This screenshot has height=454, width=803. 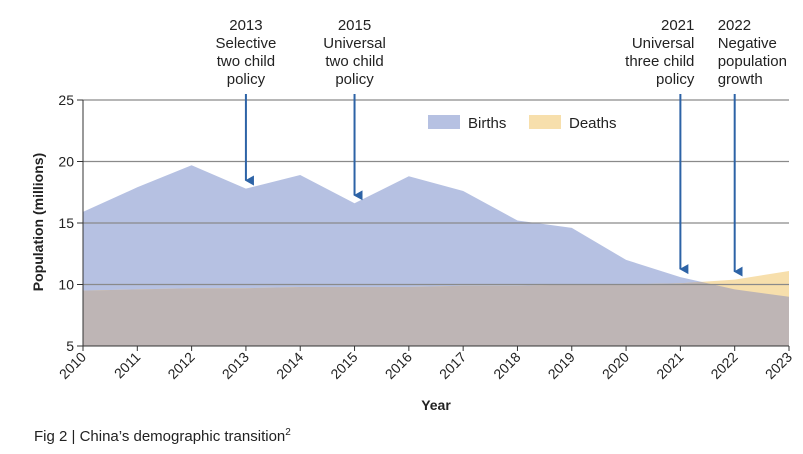 What do you see at coordinates (436, 405) in the screenshot?
I see `x-axis-label: Year` at bounding box center [436, 405].